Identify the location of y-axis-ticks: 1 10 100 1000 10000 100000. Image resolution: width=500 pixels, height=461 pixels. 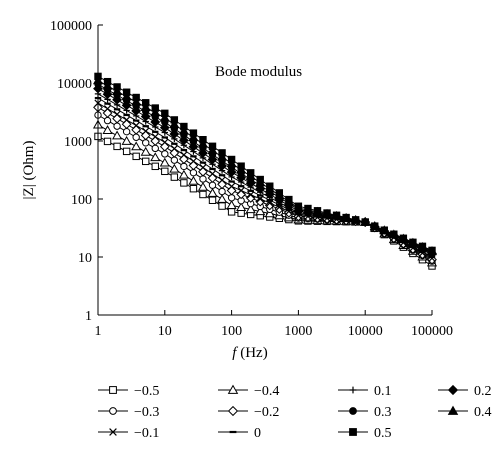
(76, 171).